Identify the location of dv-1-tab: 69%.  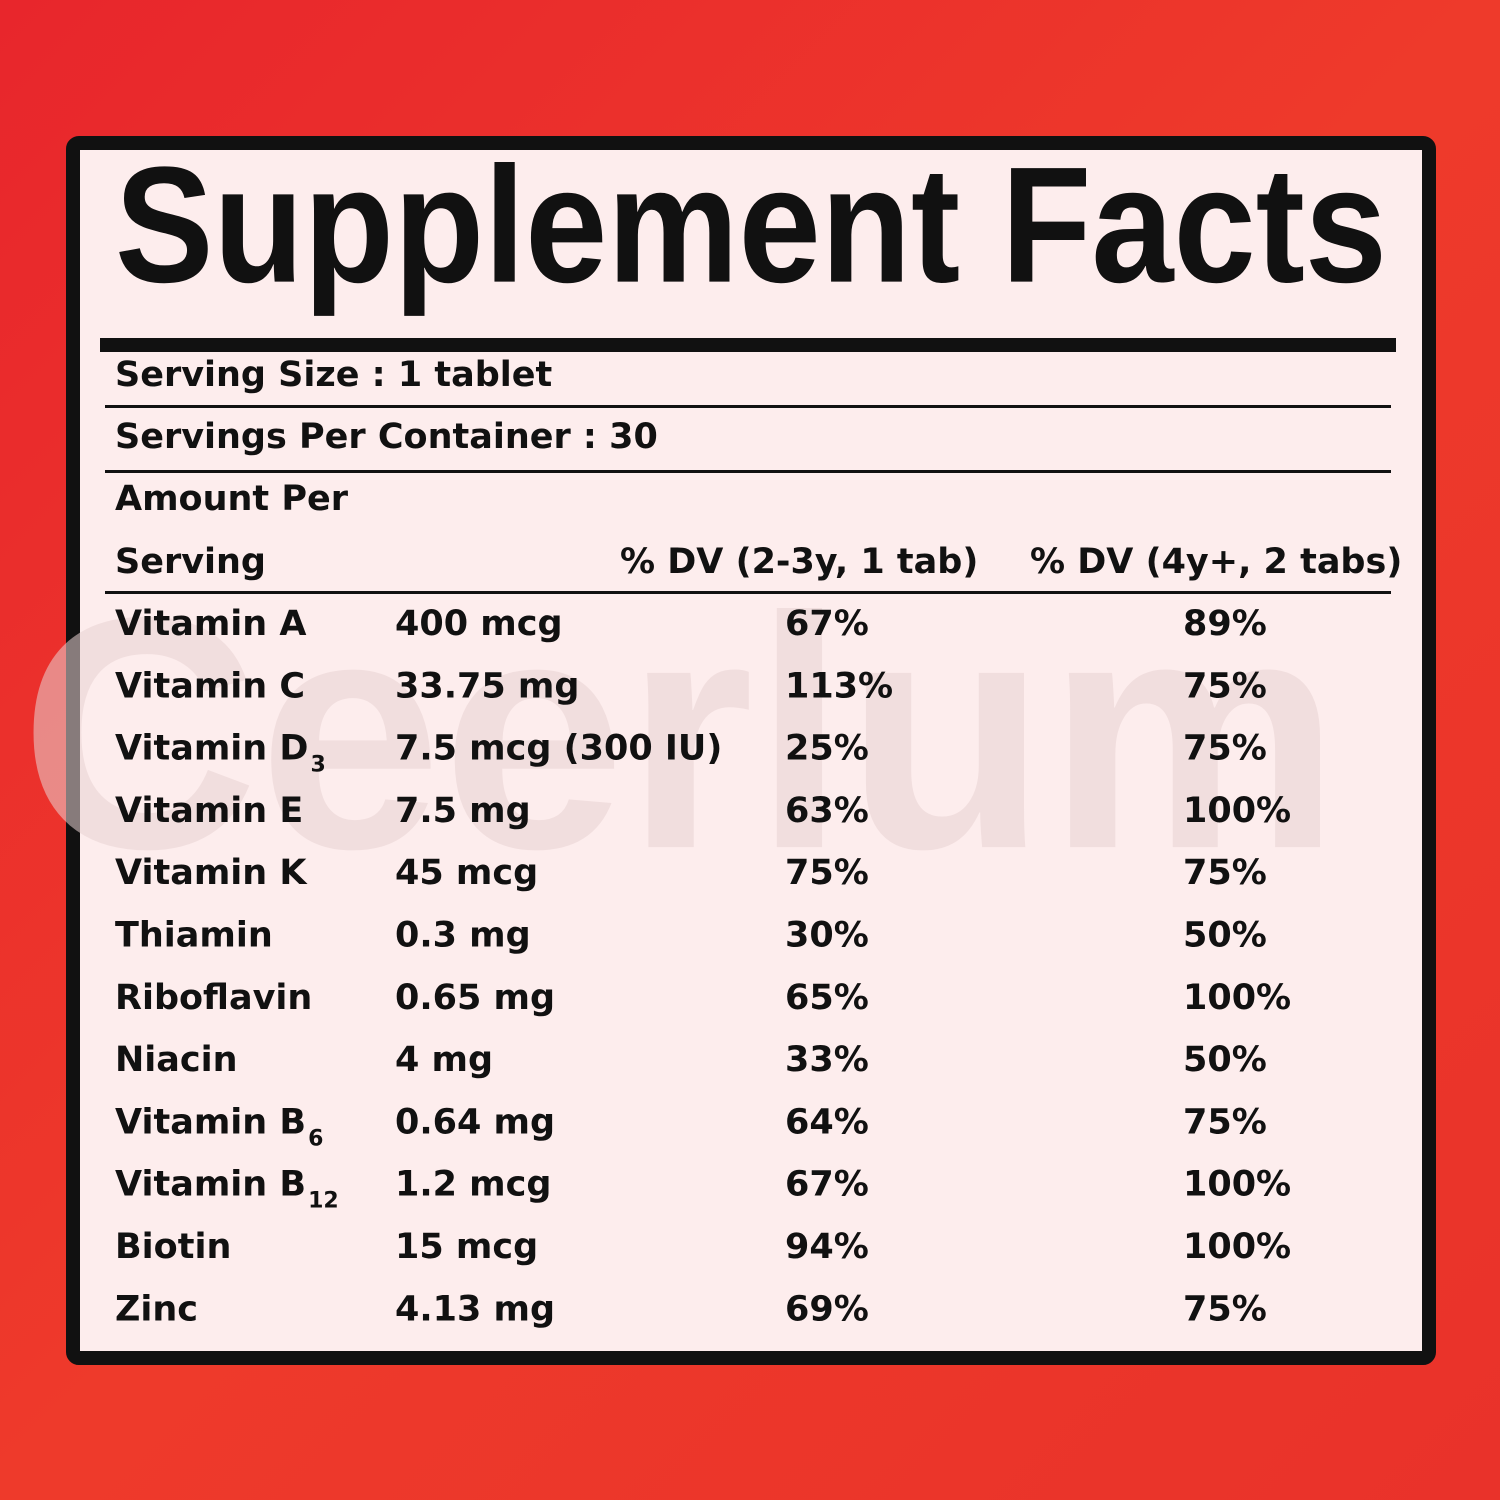
(827, 1309).